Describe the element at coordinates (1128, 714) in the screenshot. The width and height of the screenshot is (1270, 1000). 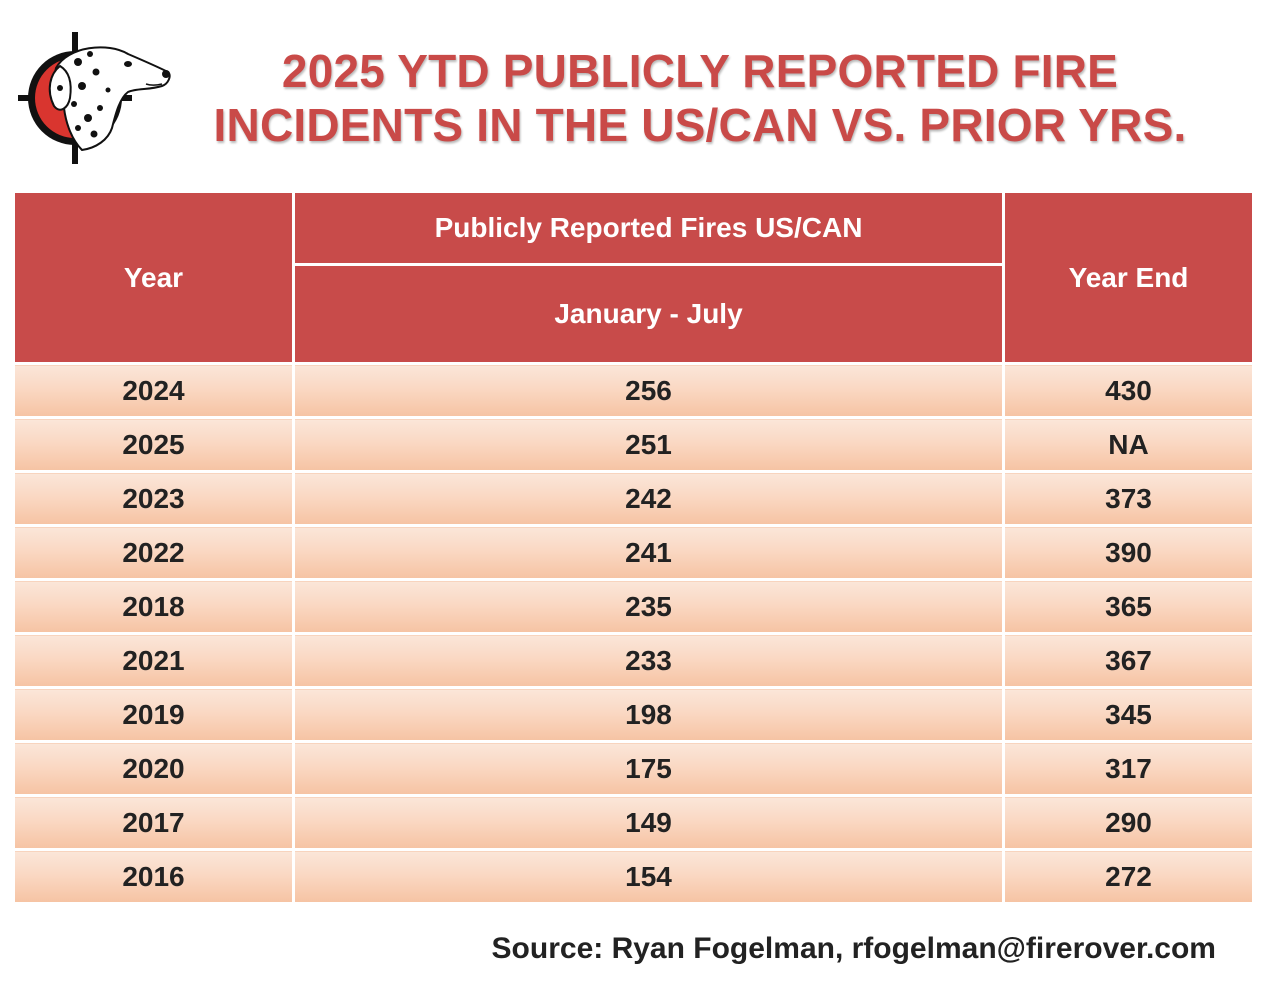
I see `cell-year-end: 345` at that location.